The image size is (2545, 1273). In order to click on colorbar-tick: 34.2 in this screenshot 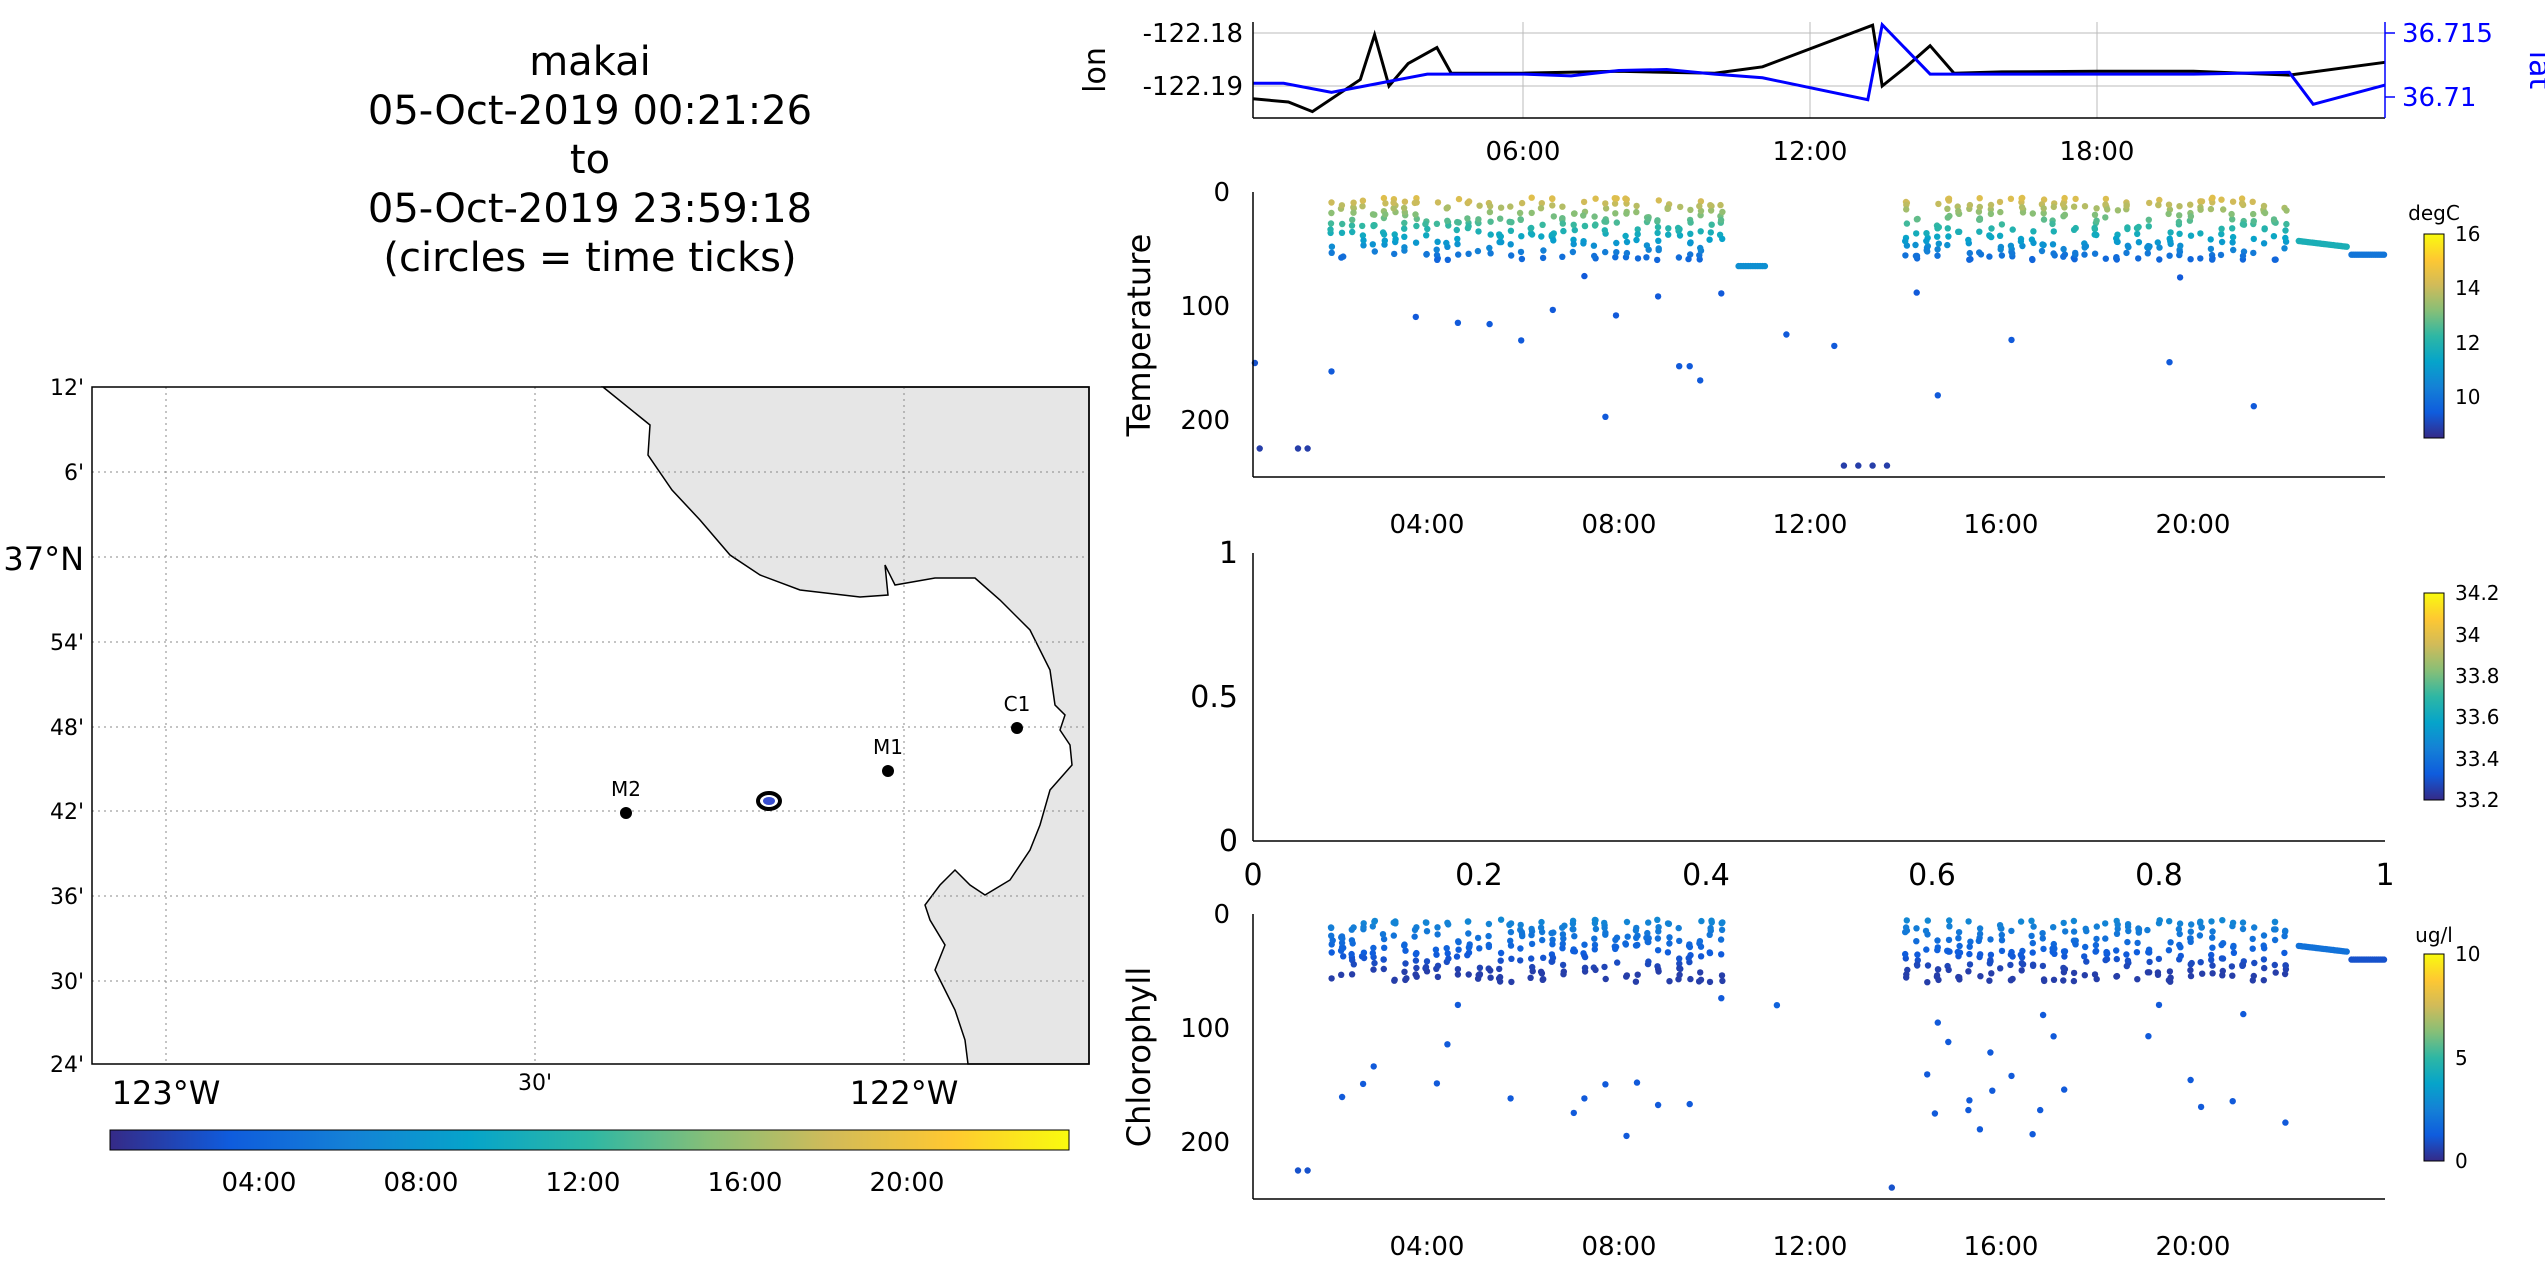, I will do `click(2477, 593)`.